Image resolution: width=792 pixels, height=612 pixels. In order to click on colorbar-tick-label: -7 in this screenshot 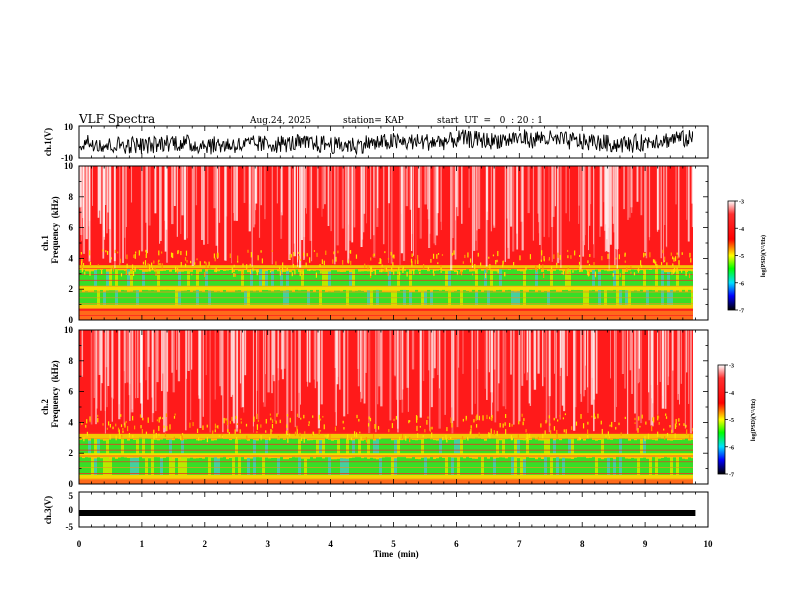, I will do `click(741, 312)`.